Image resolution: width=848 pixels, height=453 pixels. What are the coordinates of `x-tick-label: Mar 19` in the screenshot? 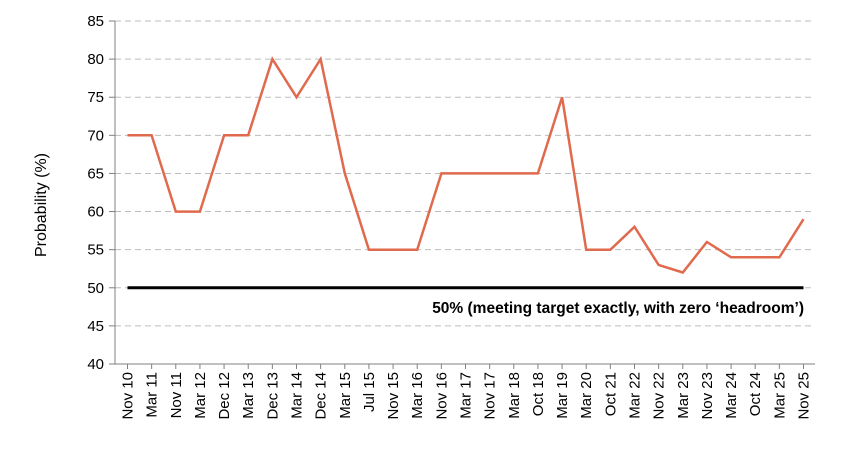 It's located at (562, 395).